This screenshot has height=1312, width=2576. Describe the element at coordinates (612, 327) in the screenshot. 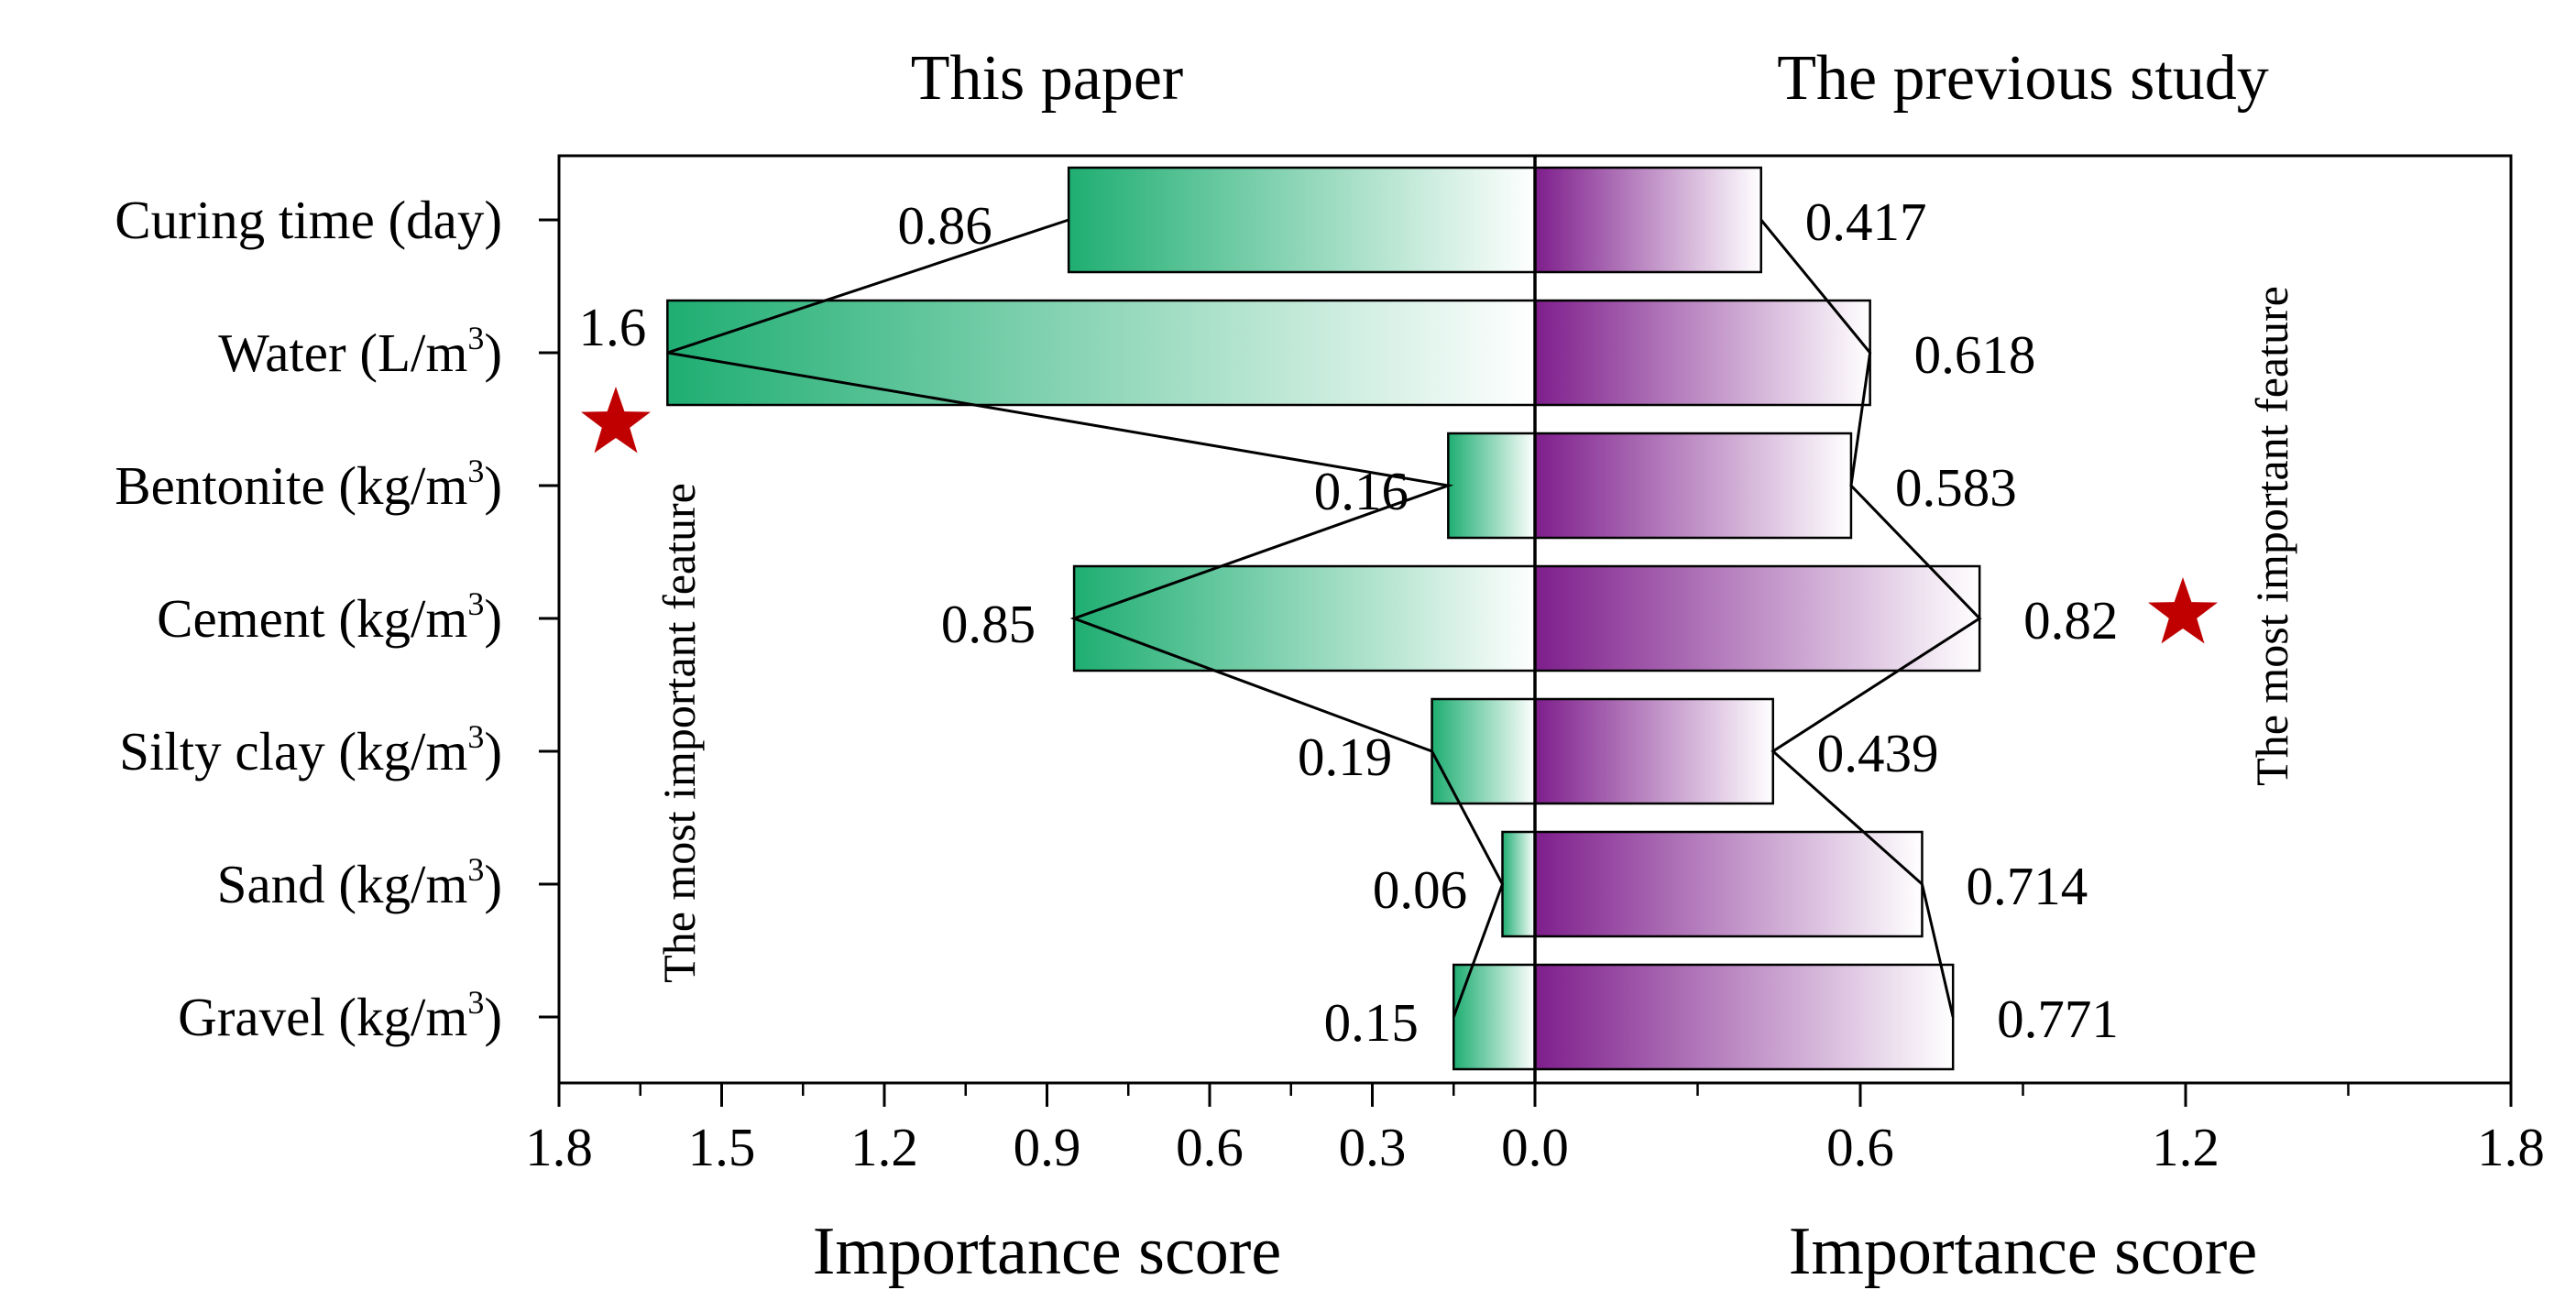

I see `value-label-this-paper-water-l-m3: 1.6` at that location.